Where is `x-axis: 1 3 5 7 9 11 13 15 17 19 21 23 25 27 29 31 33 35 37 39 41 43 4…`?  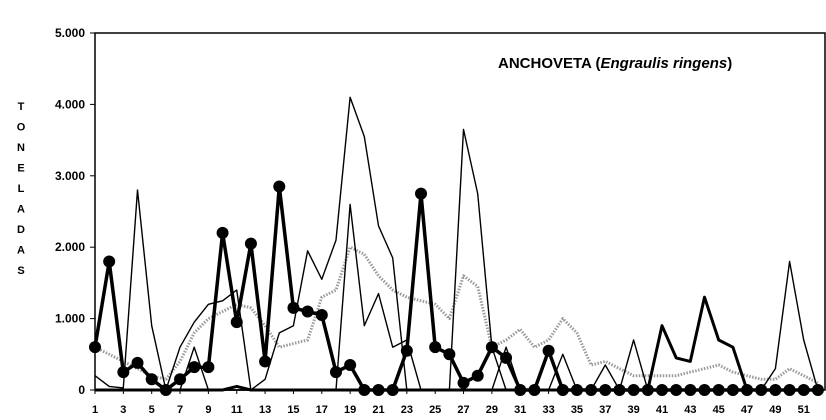
x-axis: 1 3 5 7 9 11 13 15 17 19 21 23 25 27 29 31 33 35 37 39 41 43 4… is located at coordinates (451, 403).